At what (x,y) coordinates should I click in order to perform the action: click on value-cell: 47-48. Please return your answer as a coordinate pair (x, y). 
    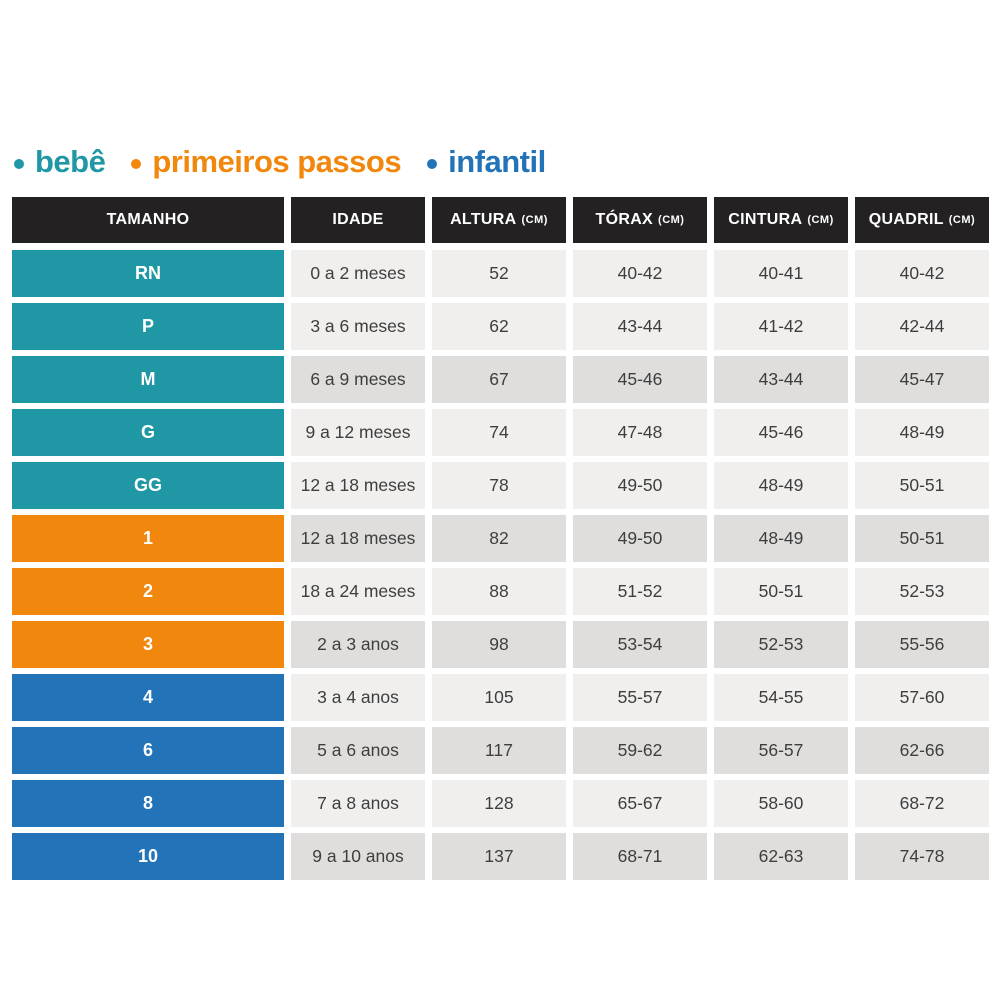
    Looking at the image, I should click on (640, 432).